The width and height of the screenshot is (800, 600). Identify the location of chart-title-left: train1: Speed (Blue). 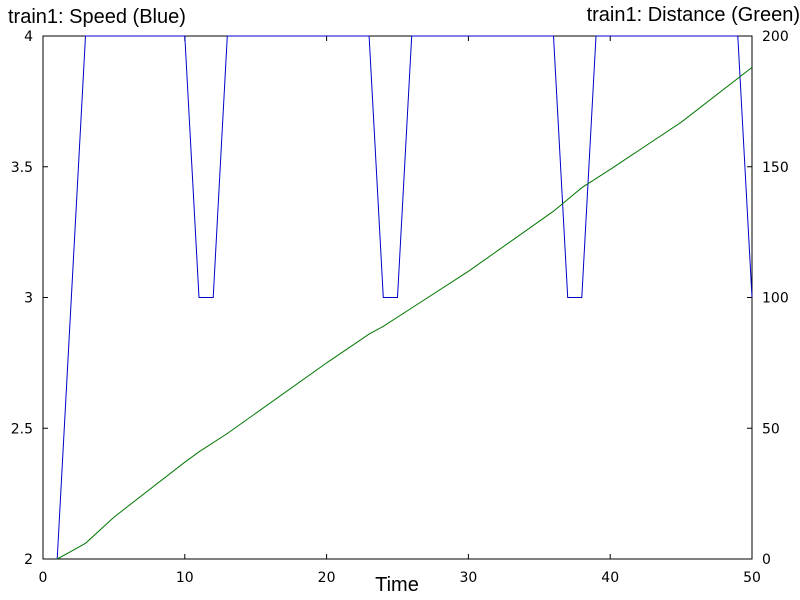
(97, 17).